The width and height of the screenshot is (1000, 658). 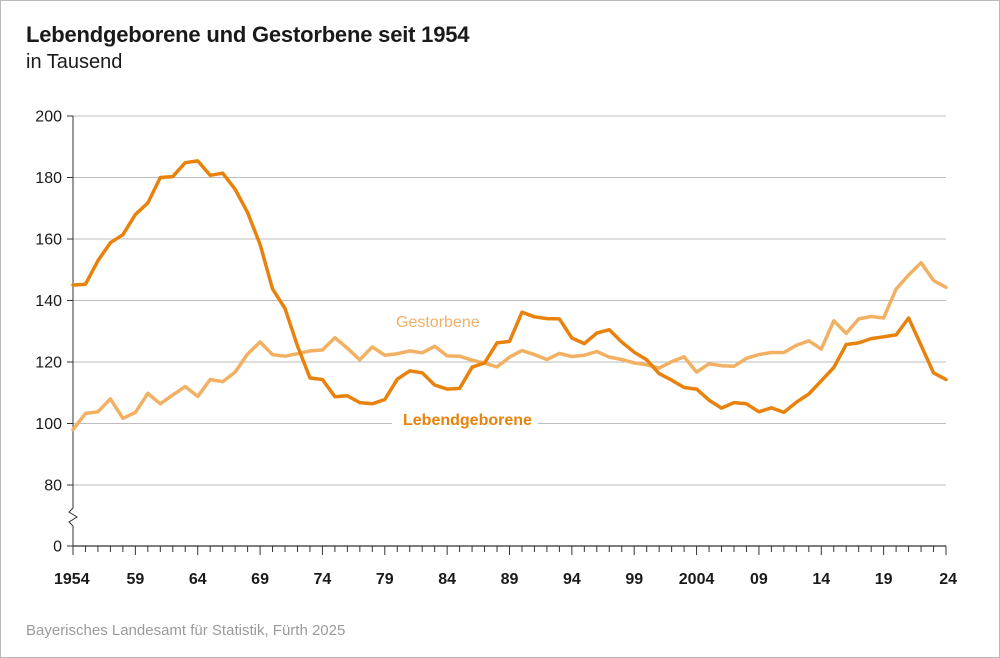 I want to click on x-tick-label-2024: 24, so click(x=948, y=579).